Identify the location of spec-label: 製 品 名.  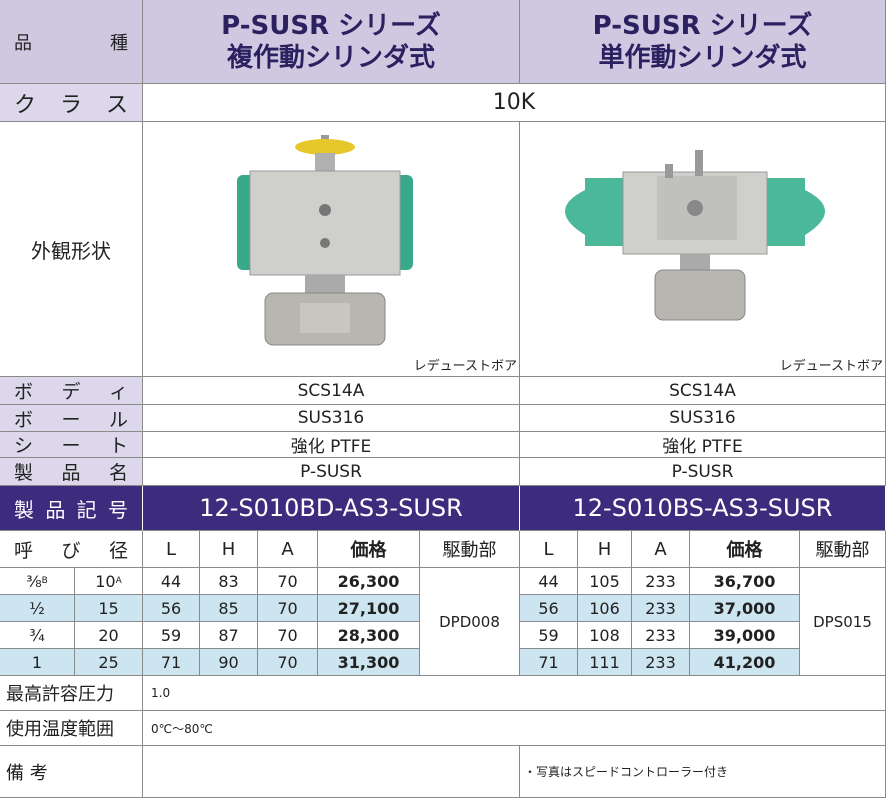
(71, 472).